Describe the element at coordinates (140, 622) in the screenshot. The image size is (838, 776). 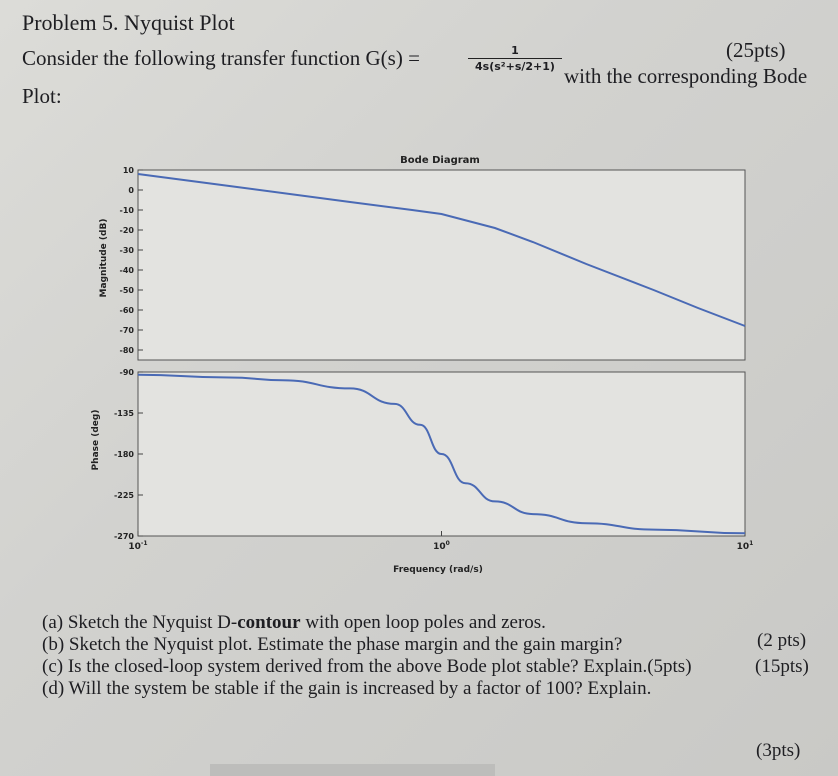
I see `question-a-pre: (a) Sketch the Nyquist D-` at that location.